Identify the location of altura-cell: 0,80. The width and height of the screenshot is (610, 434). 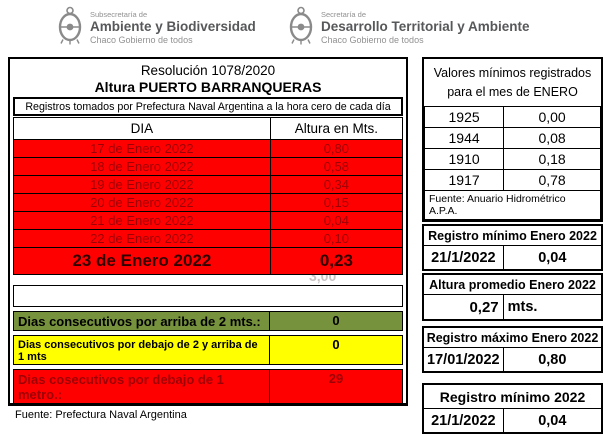
(336, 148).